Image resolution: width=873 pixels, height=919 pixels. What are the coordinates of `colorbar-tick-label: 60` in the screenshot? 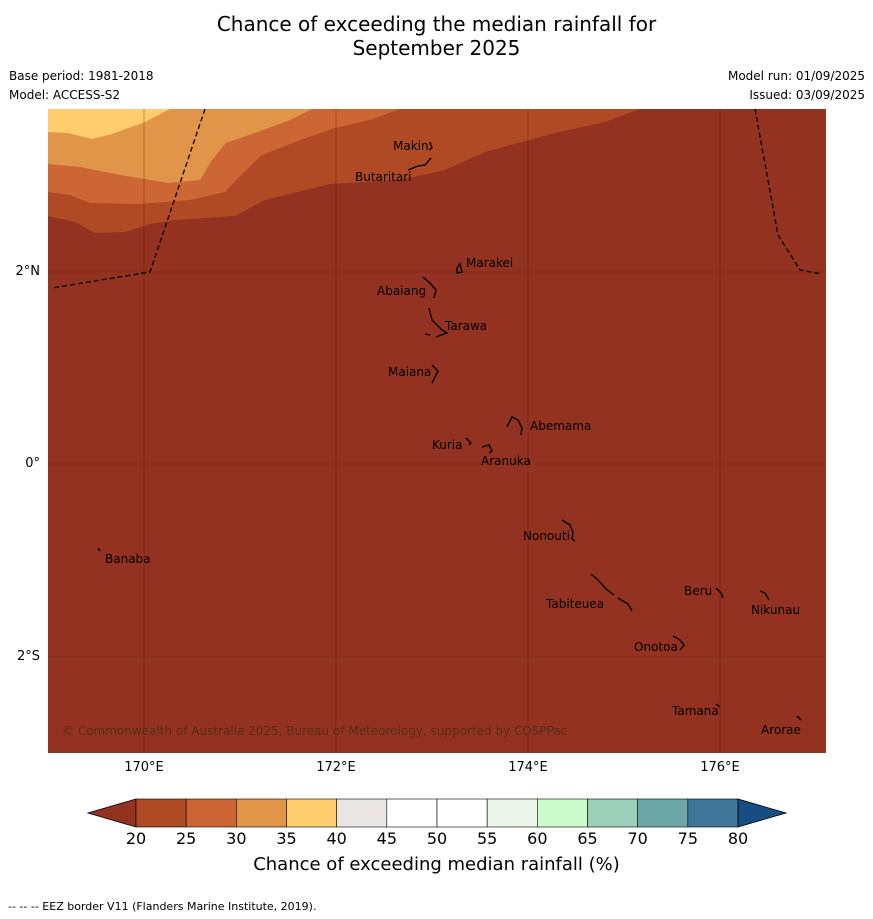 It's located at (537, 838).